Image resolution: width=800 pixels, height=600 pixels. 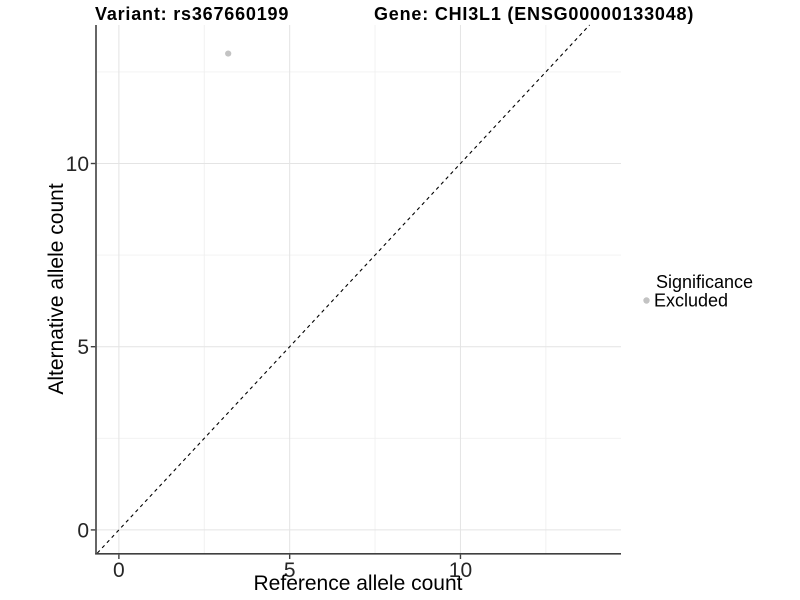 I want to click on legend-entry-label: Excluded, so click(x=691, y=301).